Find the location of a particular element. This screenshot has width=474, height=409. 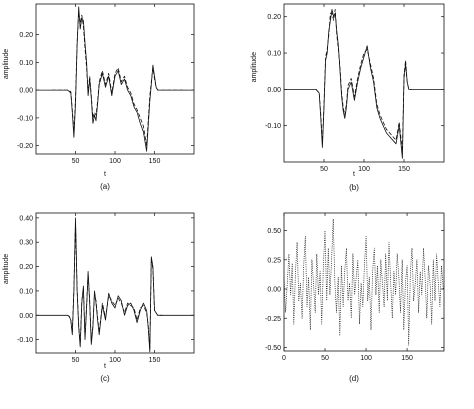

panel-caption: (d) is located at coordinates (354, 378).